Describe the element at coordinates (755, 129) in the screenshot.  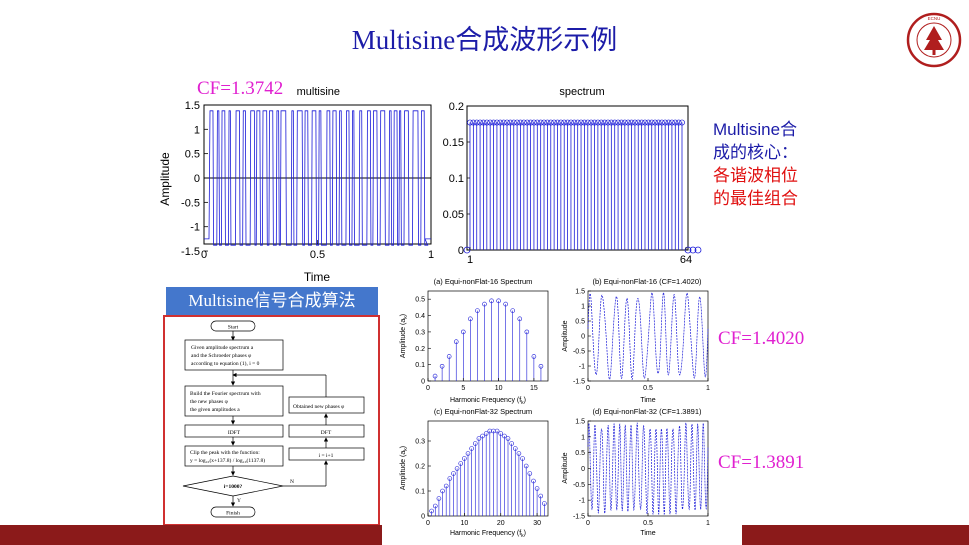
I see `note-line-1: Multisine合` at that location.